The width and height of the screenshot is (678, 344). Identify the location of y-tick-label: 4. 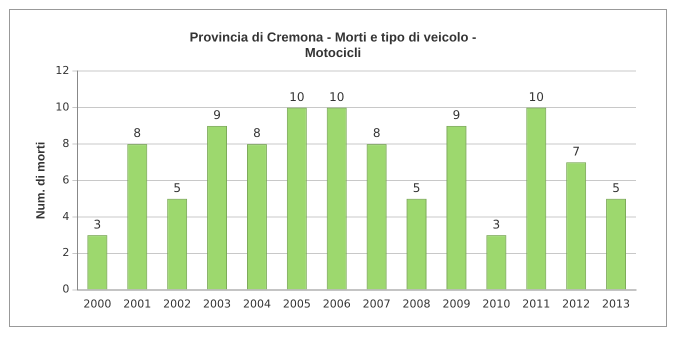
(66, 216).